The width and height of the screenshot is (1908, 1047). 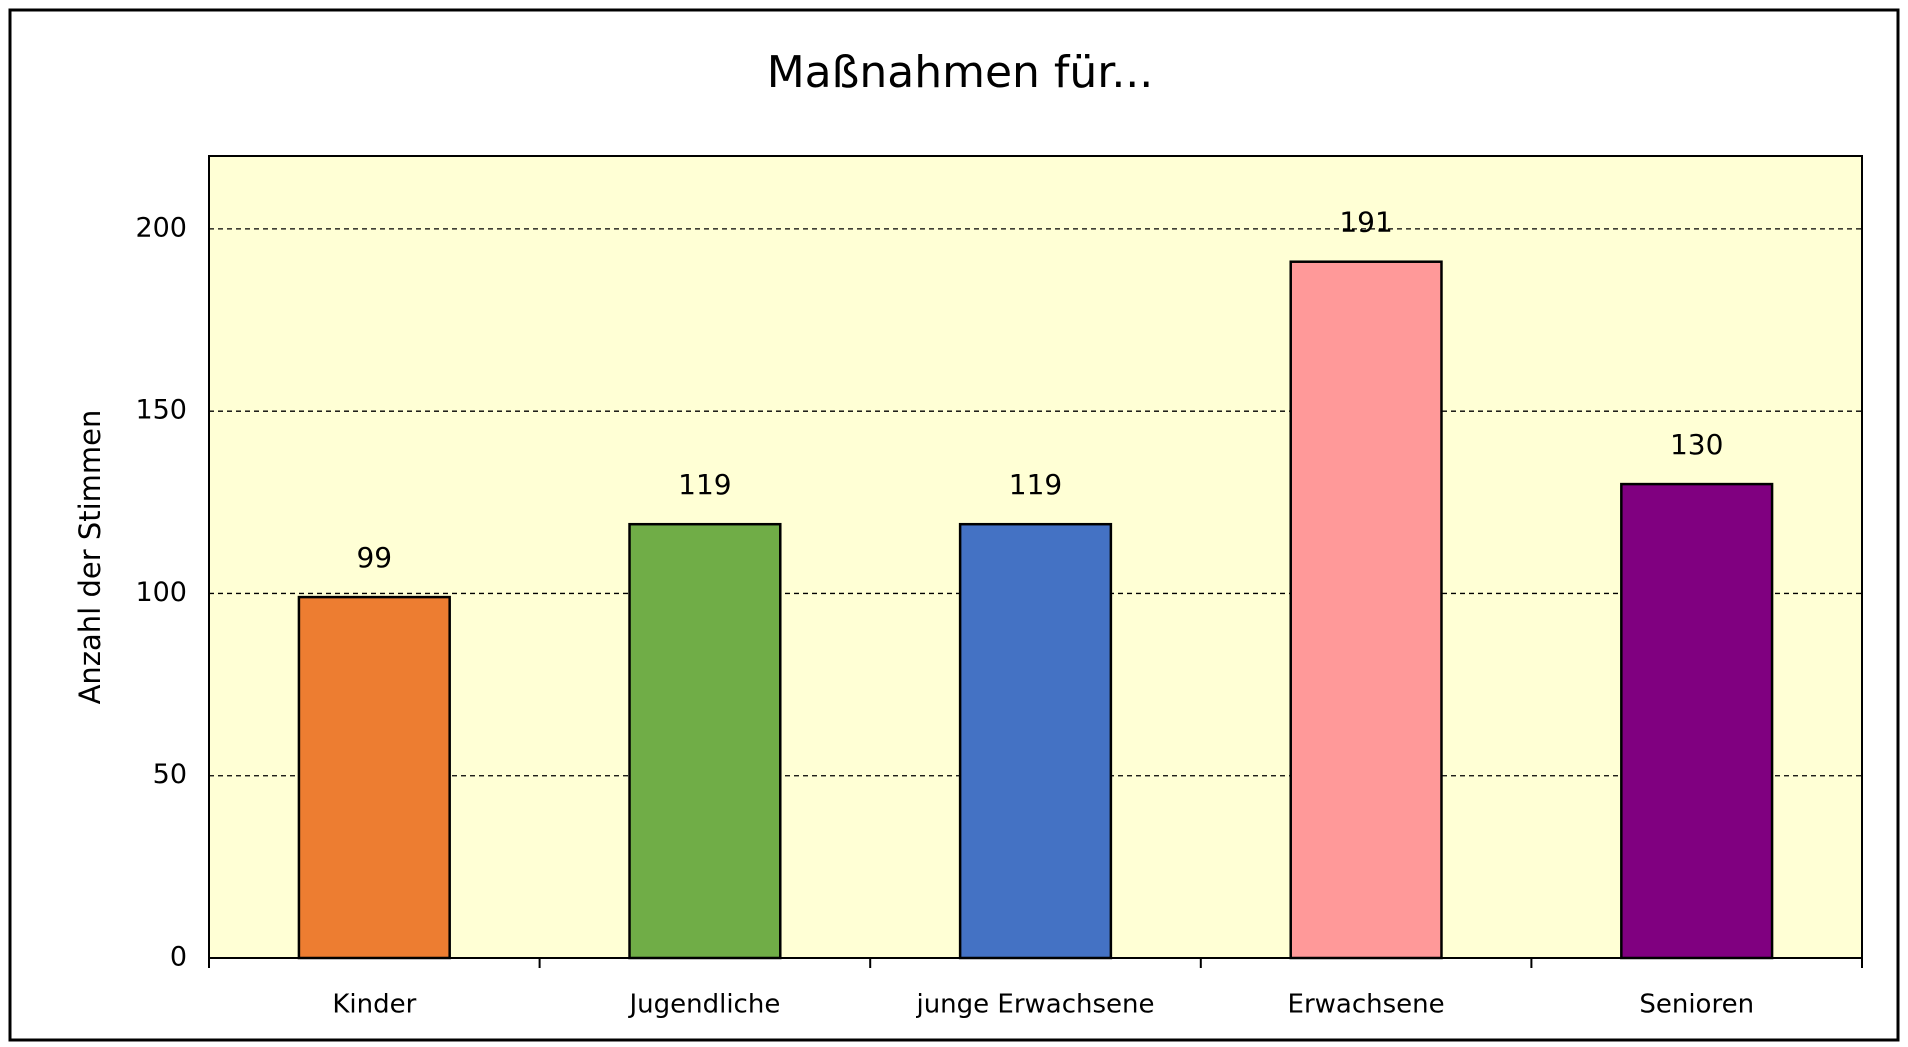 What do you see at coordinates (90, 557) in the screenshot?
I see `y-axis-label: Anzahl der Stimmen` at bounding box center [90, 557].